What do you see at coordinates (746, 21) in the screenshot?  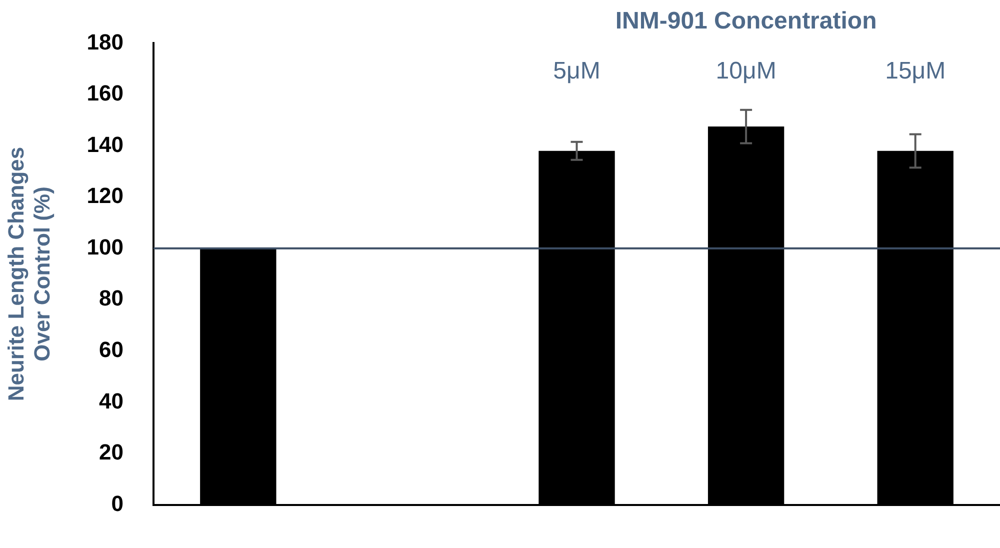 I see `x-axis-title: INM-901 Concentration` at bounding box center [746, 21].